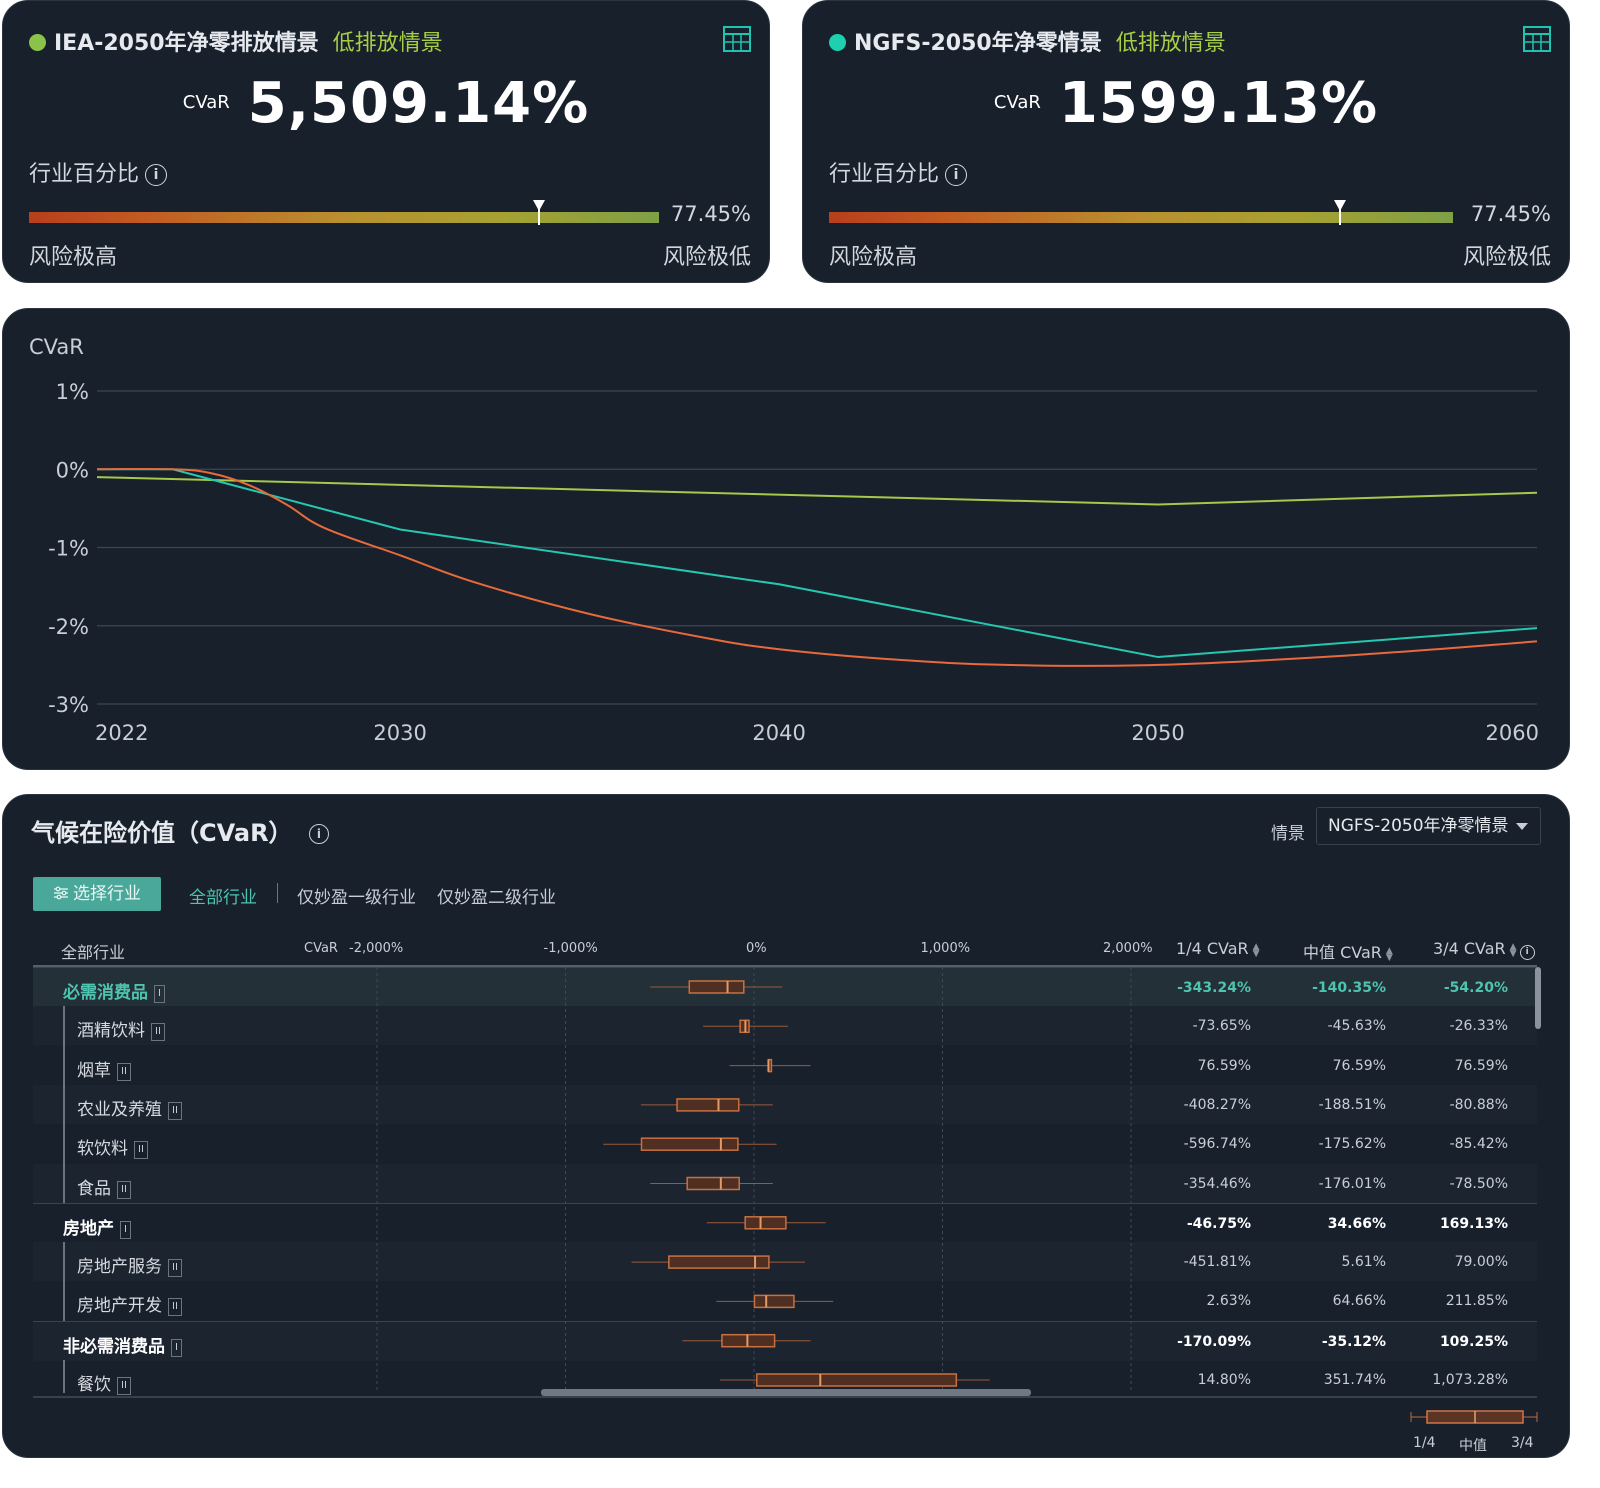 Image resolution: width=1600 pixels, height=1488 pixels. What do you see at coordinates (97, 894) in the screenshot?
I see `select-industry-button: 选择行业` at bounding box center [97, 894].